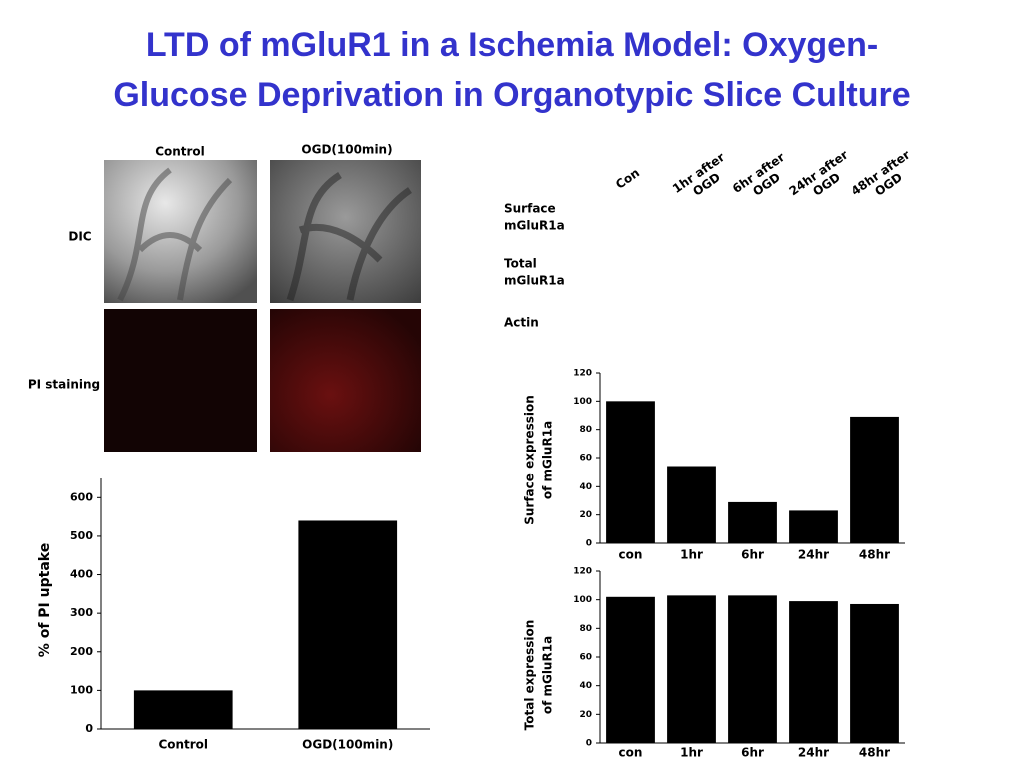  I want to click on panel-row-label: DIC, so click(79, 237).